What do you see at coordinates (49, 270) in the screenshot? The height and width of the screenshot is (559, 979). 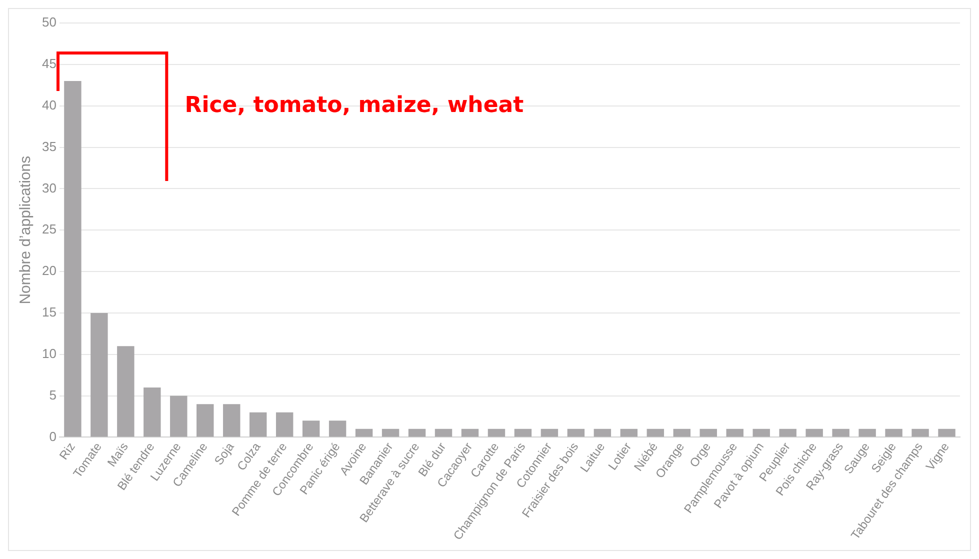 I see `y-tick-label: 20` at bounding box center [49, 270].